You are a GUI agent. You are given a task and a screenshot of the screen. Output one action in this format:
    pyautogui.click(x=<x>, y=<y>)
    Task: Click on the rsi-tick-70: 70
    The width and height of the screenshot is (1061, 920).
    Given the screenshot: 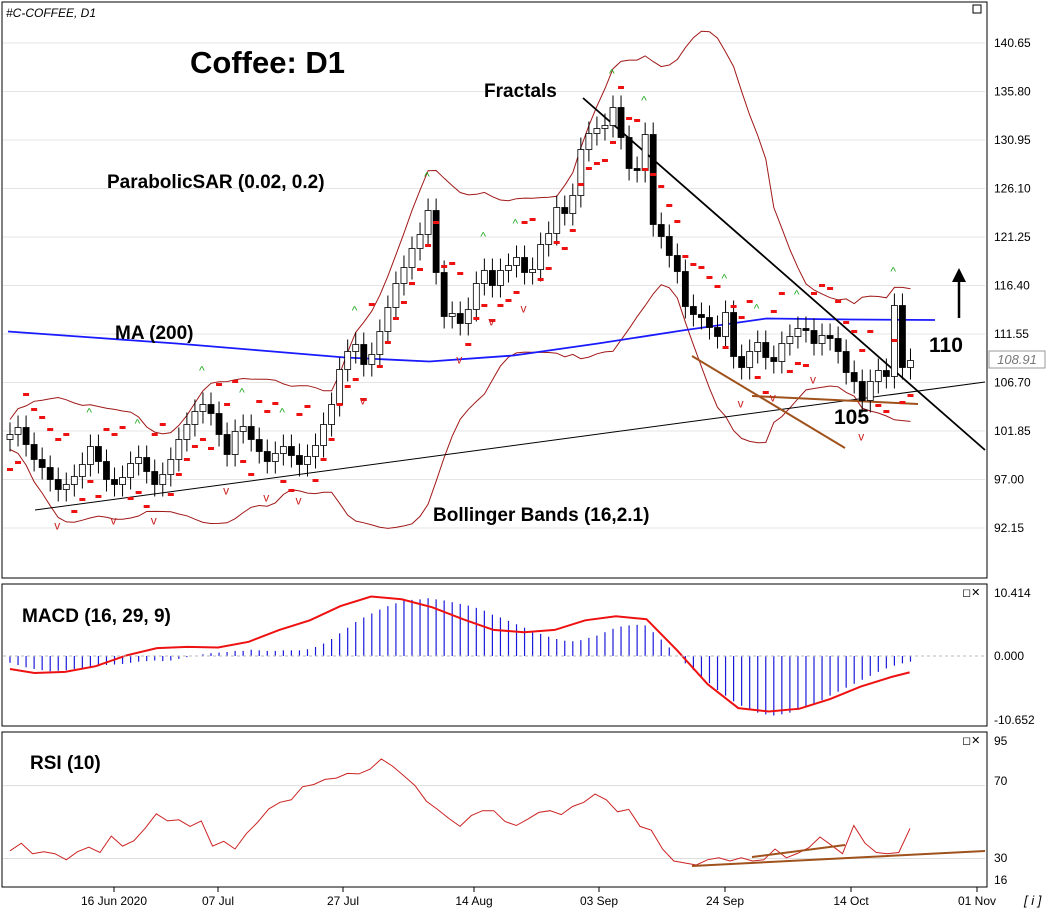 What is the action you would take?
    pyautogui.click(x=1001, y=781)
    